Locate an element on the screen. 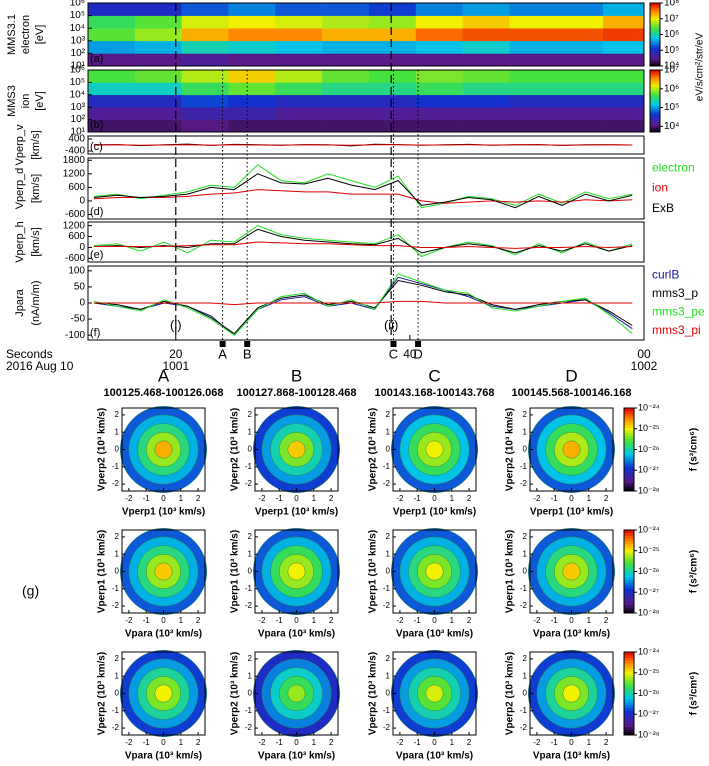  x-tick-label: 1 is located at coordinates (314, 742).